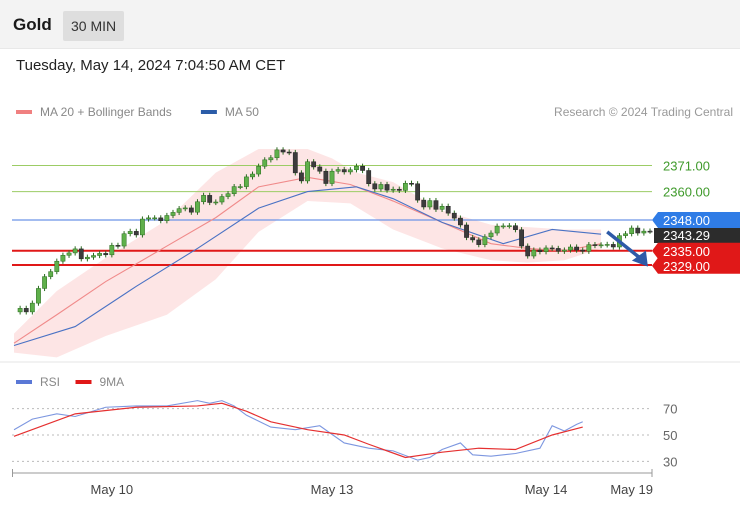  What do you see at coordinates (50, 382) in the screenshot?
I see `rsi-legend-label-0: RSI` at bounding box center [50, 382].